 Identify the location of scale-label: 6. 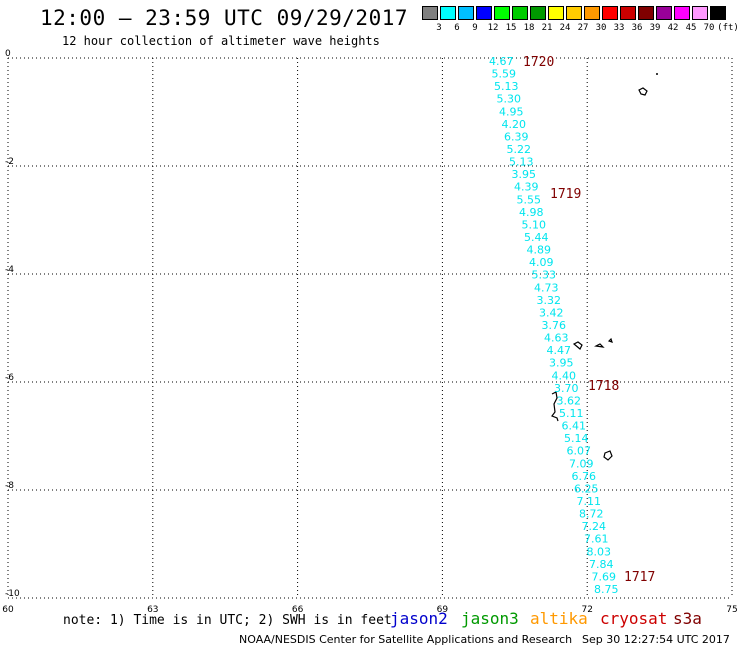
(457, 28).